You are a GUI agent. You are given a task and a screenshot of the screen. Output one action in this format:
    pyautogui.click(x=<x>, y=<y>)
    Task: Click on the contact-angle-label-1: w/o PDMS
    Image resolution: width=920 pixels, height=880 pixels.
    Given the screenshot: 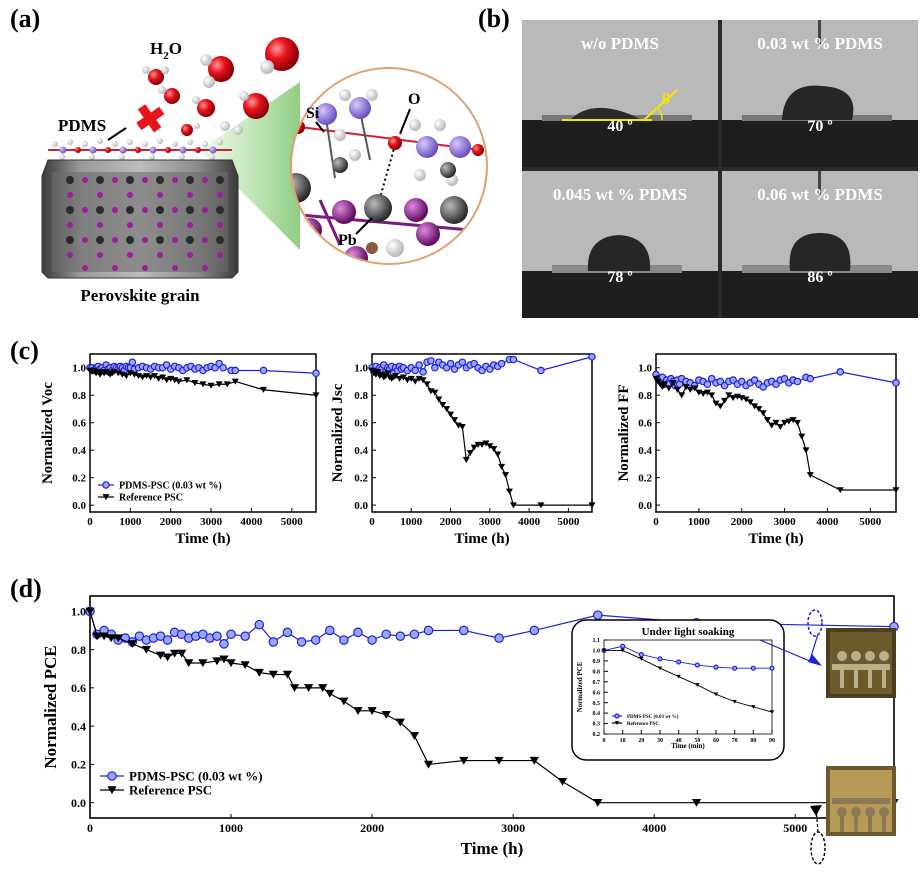 What is the action you would take?
    pyautogui.click(x=620, y=43)
    